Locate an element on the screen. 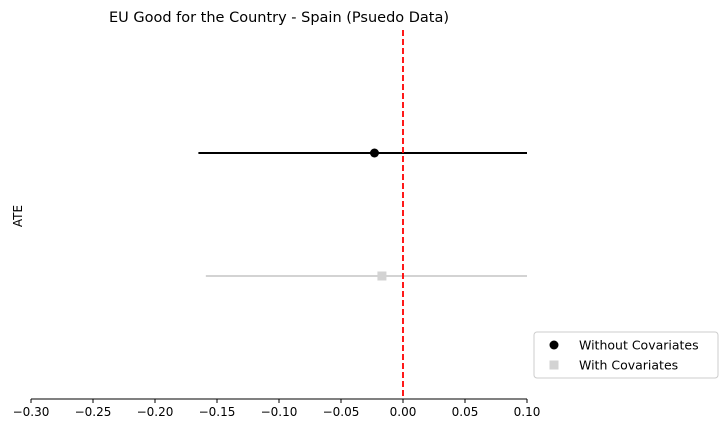  legend: Without Covariates With Covariates is located at coordinates (626, 355).